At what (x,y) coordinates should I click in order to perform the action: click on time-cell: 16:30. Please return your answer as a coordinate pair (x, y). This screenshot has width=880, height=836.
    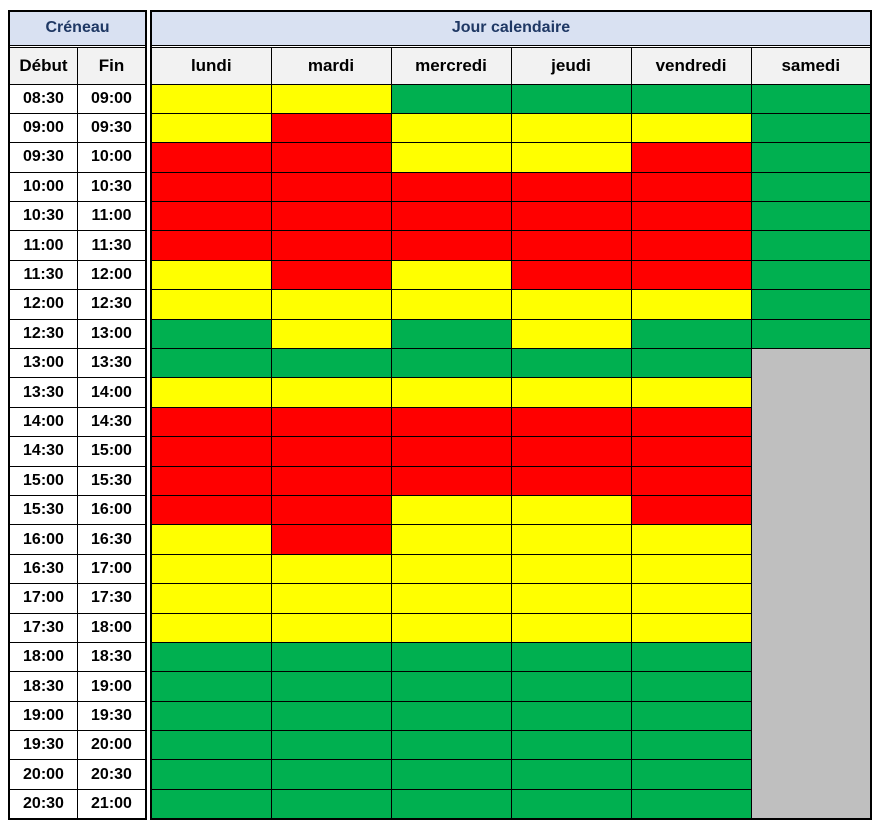
    Looking at the image, I should click on (112, 539).